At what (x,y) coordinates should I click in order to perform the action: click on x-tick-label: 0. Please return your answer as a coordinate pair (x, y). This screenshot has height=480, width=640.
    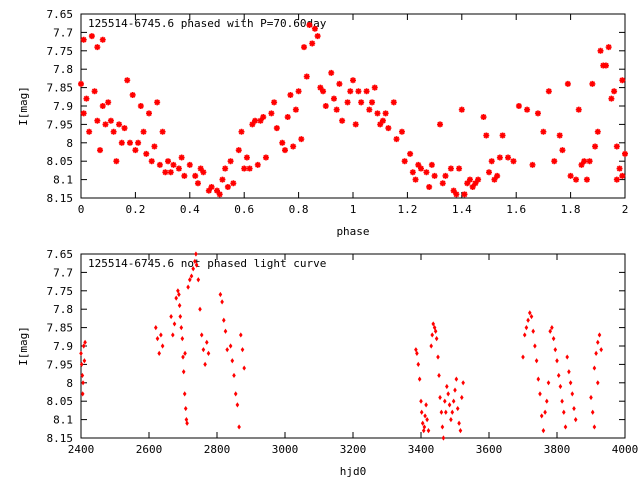
    Looking at the image, I should click on (81, 209).